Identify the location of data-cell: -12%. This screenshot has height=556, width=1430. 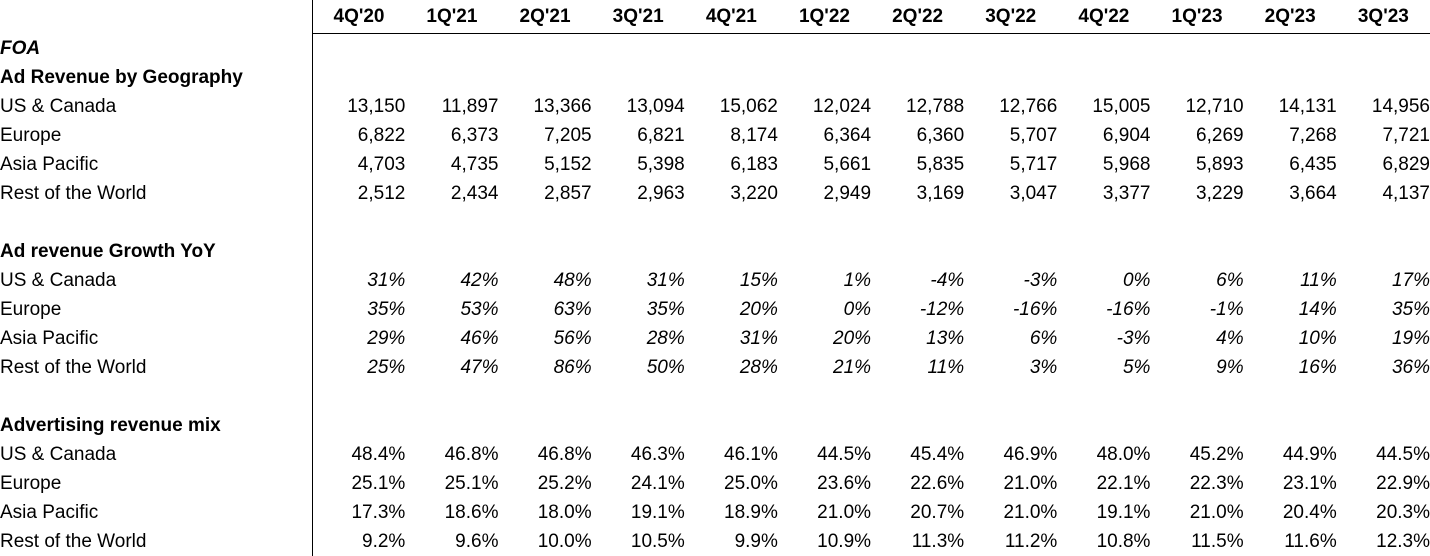
(942, 309).